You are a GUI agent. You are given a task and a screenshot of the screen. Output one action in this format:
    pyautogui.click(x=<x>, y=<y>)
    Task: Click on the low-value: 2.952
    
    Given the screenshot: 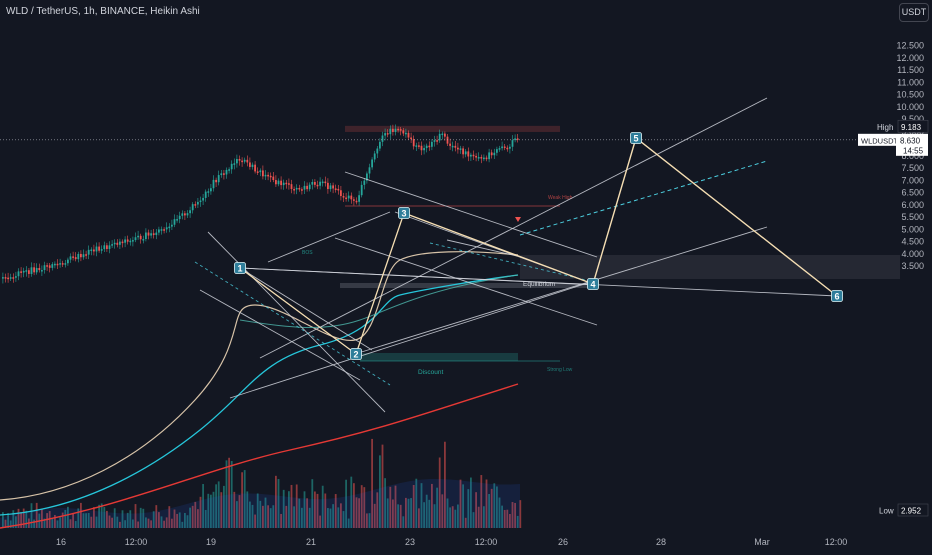 What is the action you would take?
    pyautogui.click(x=911, y=511)
    